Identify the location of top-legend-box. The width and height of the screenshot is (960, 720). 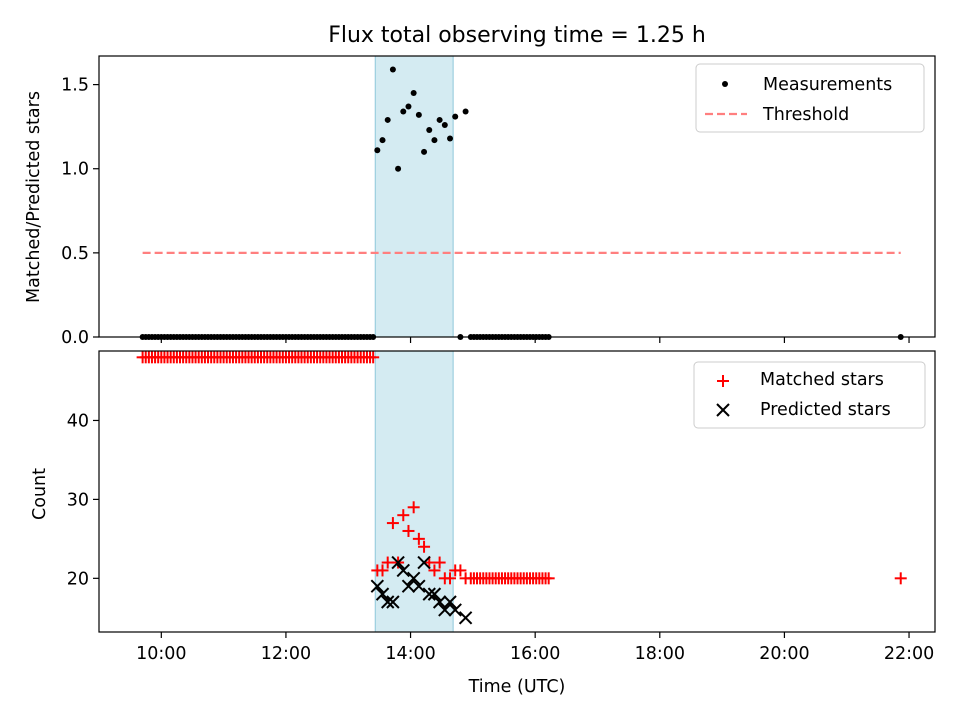
(810, 98).